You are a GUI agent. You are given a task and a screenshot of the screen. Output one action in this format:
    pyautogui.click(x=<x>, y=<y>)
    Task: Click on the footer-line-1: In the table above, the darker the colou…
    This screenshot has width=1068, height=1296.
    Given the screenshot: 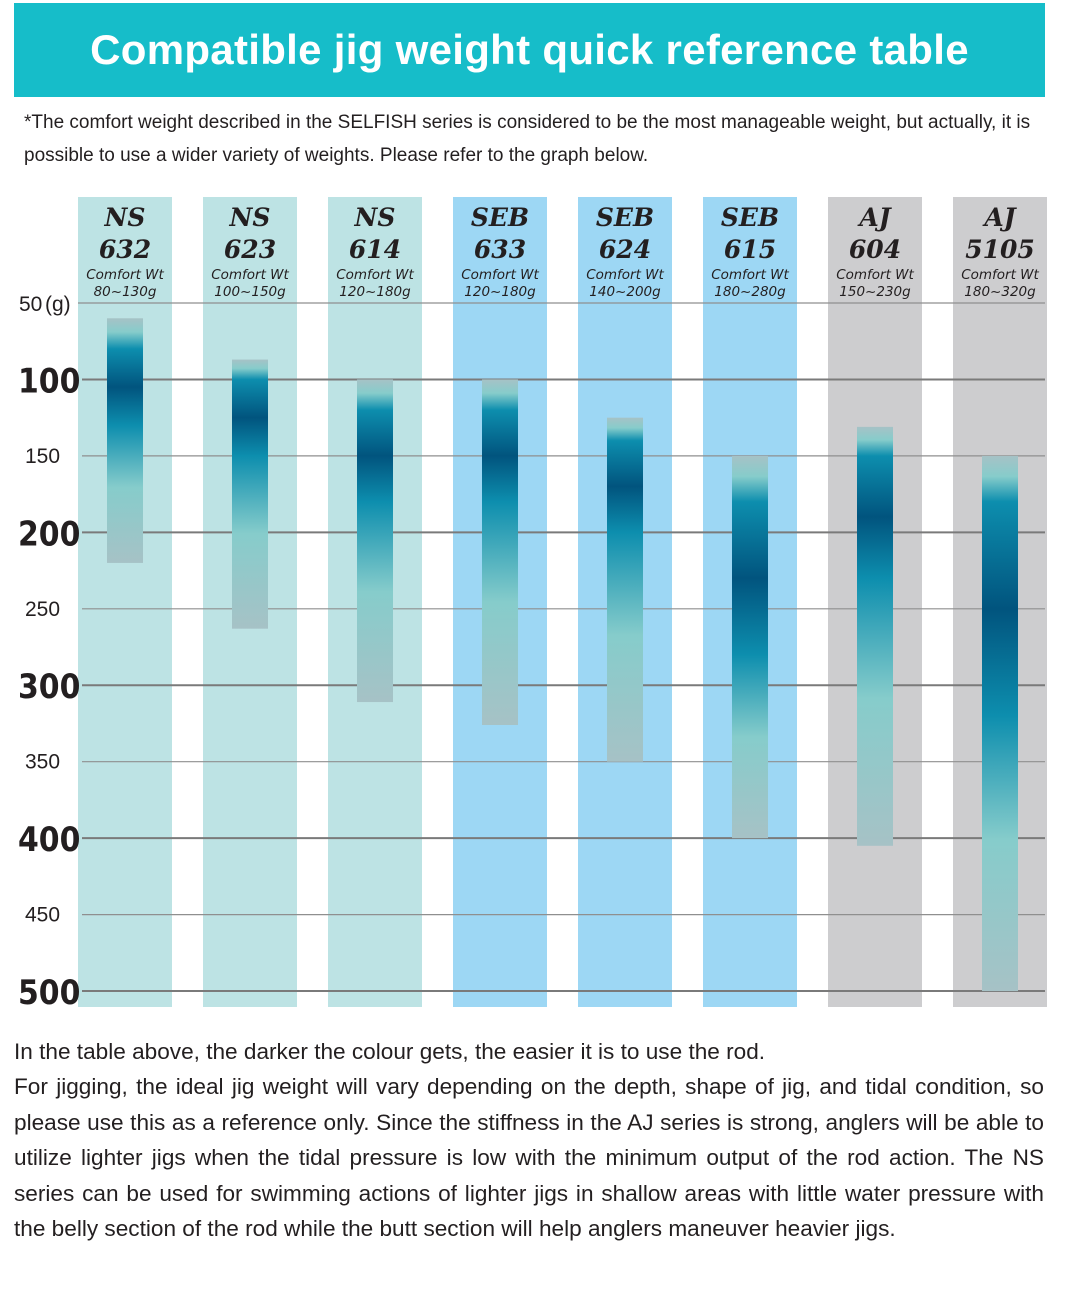 What is the action you would take?
    pyautogui.click(x=390, y=1051)
    